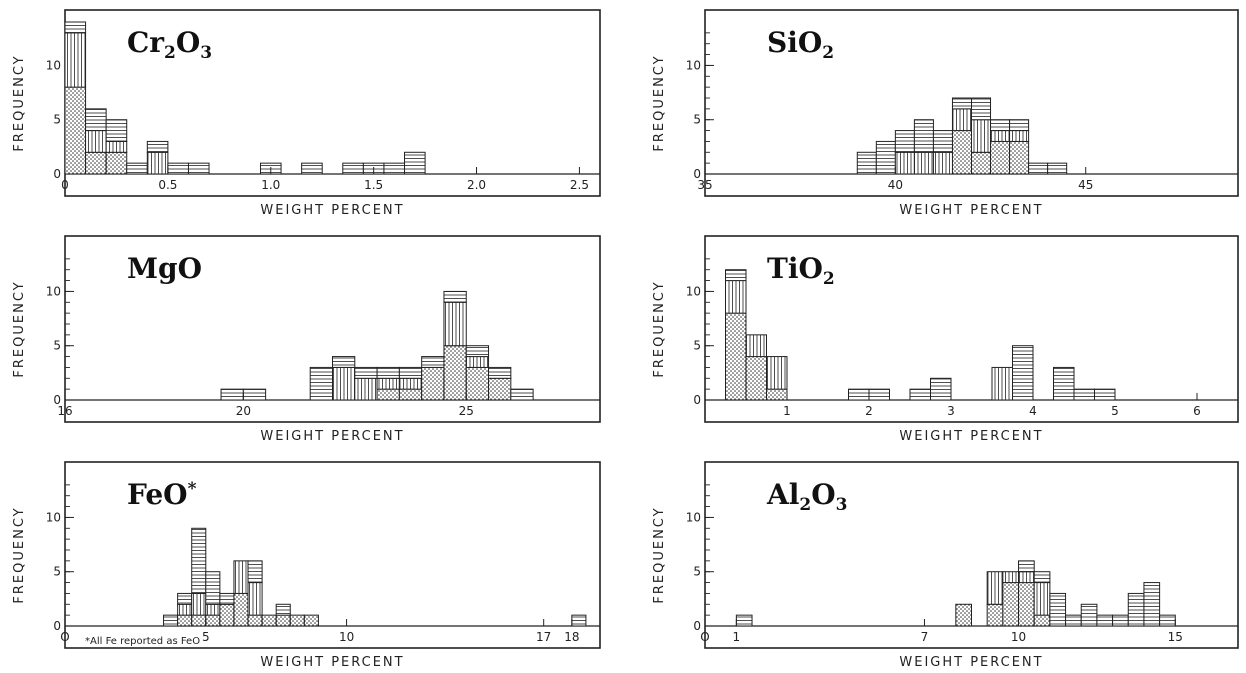  Describe the element at coordinates (306, 339) in the screenshot. I see `histogram-panel: 0 5 10 16 20 25 WEIGHT PERCENT FREQUENCY MgO` at that location.